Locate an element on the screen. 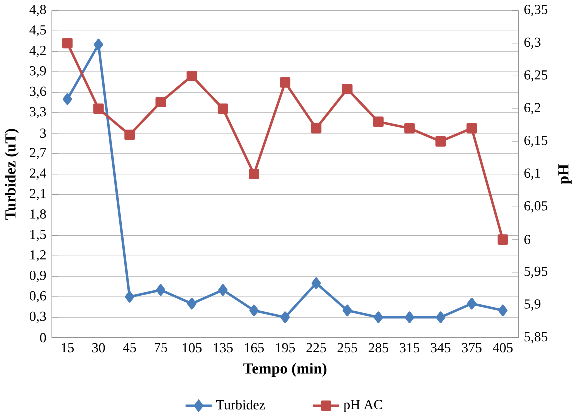 The width and height of the screenshot is (577, 418). y2-tick-label: 6,3 is located at coordinates (532, 44).